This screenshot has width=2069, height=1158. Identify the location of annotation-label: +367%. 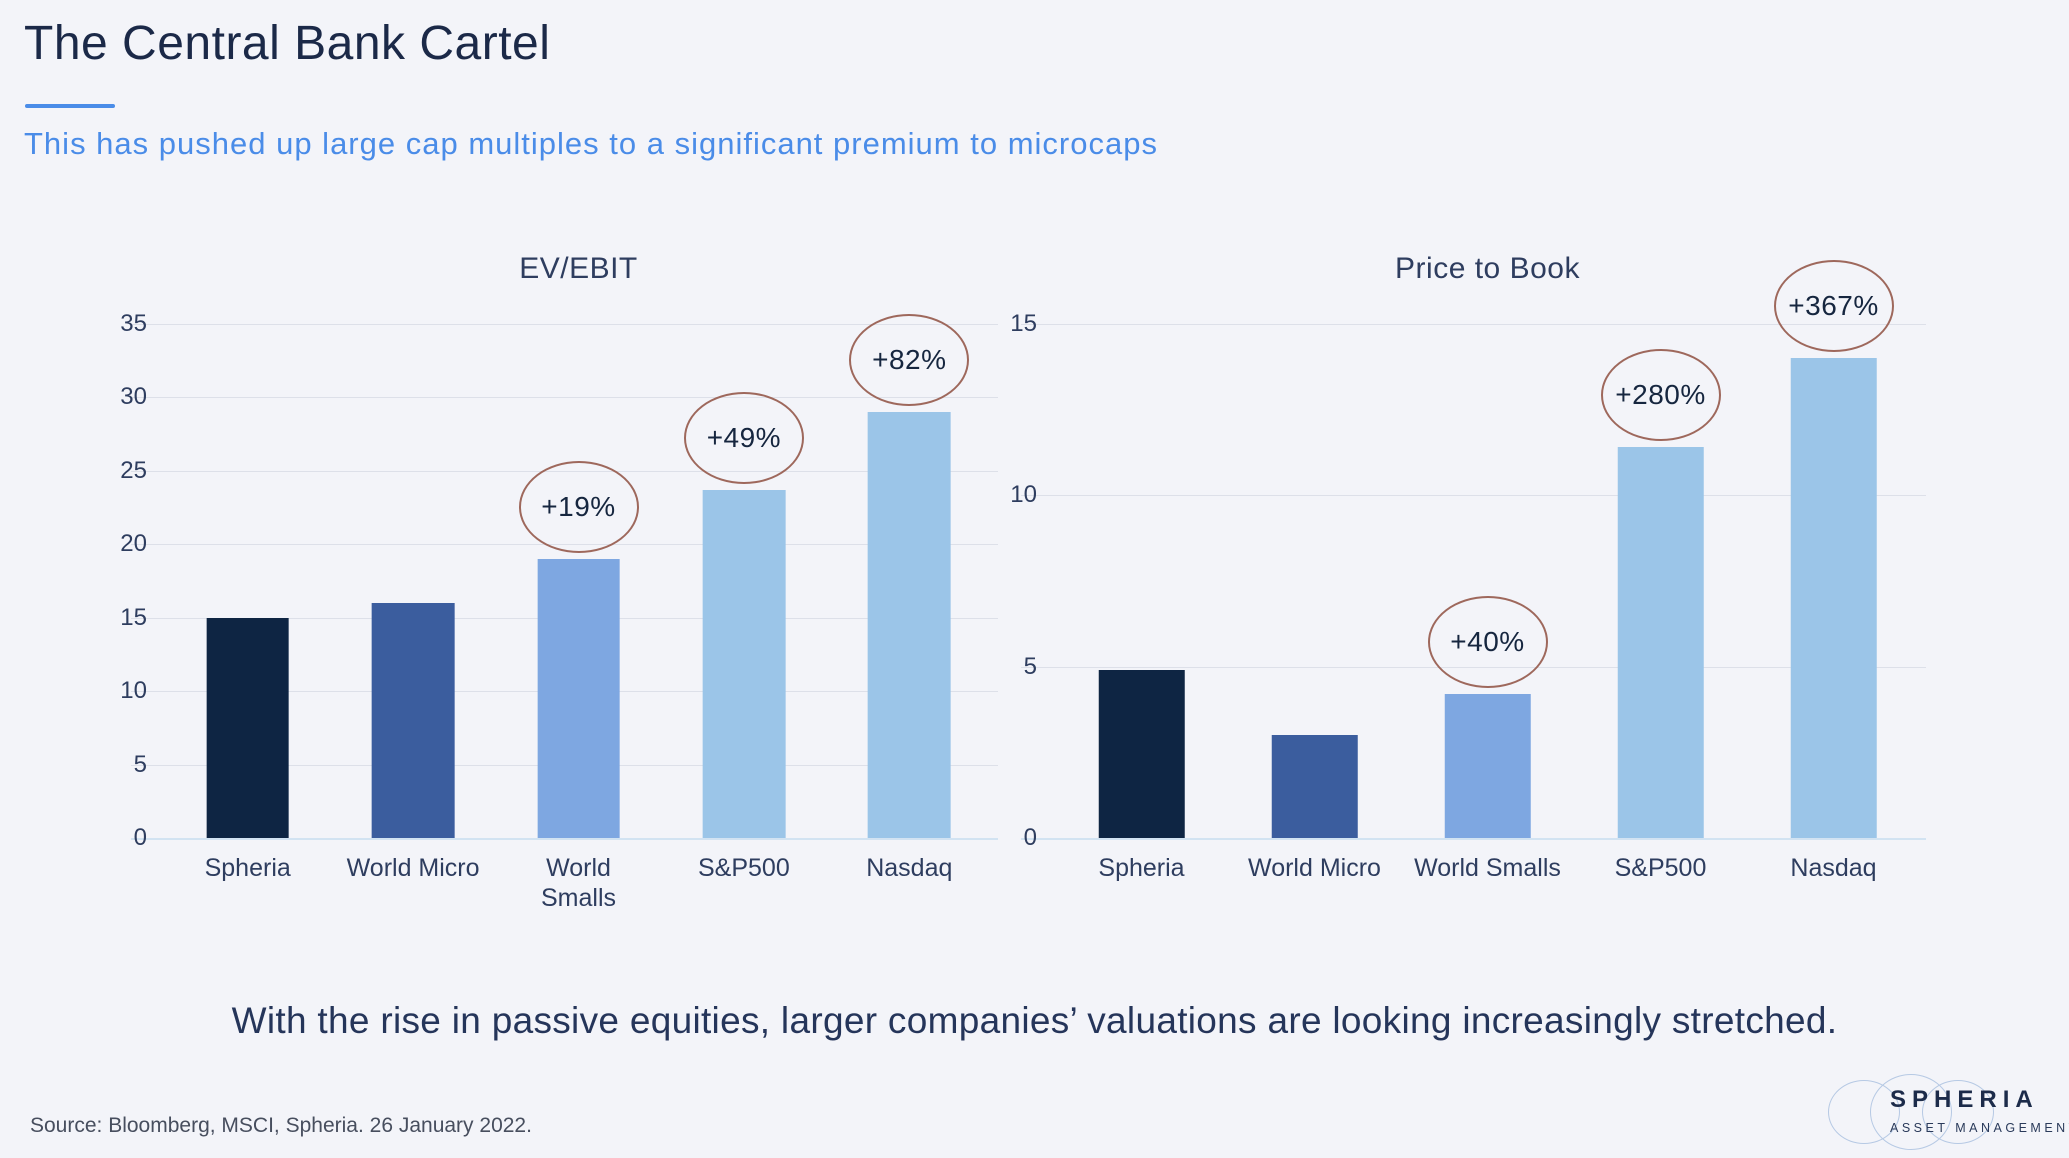
(1833, 306).